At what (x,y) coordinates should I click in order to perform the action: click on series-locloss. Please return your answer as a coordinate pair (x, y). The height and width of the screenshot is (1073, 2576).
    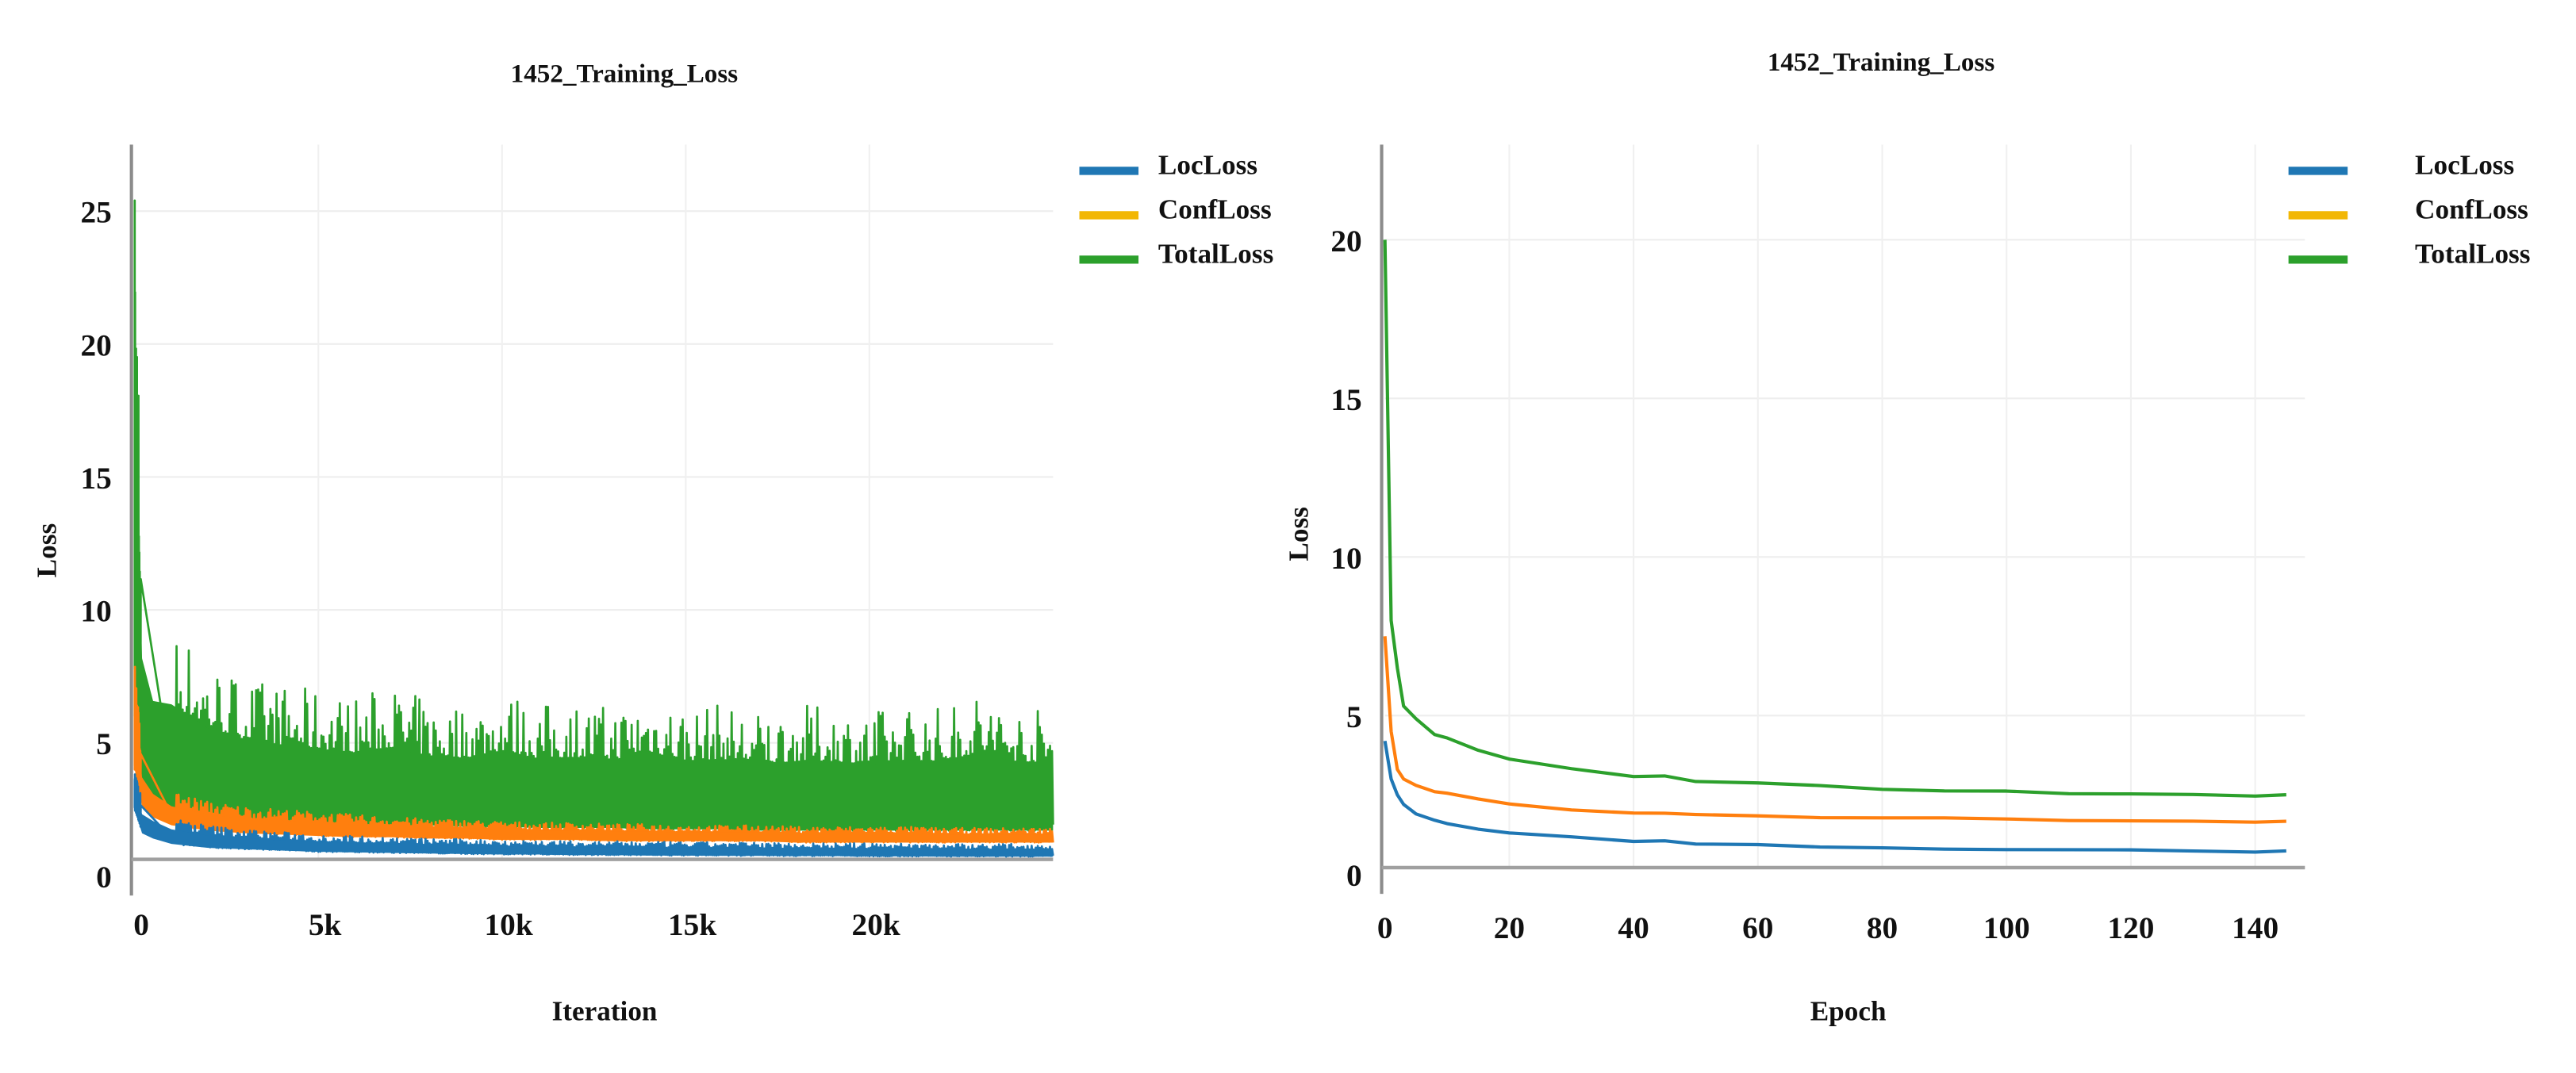
    Looking at the image, I should click on (1834, 797).